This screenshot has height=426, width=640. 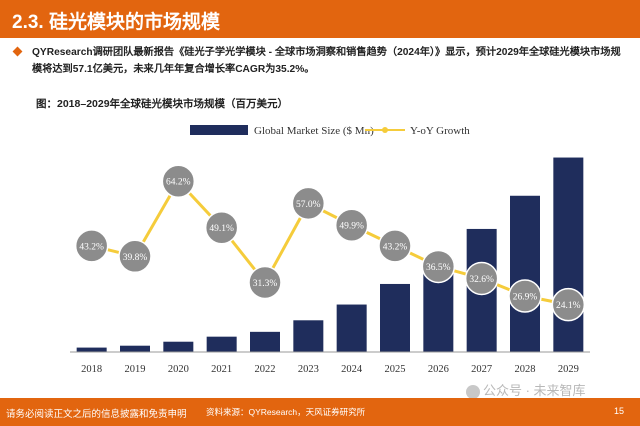 What do you see at coordinates (534, 390) in the screenshot?
I see `watermark-text: 公众号 · 未来智库` at bounding box center [534, 390].